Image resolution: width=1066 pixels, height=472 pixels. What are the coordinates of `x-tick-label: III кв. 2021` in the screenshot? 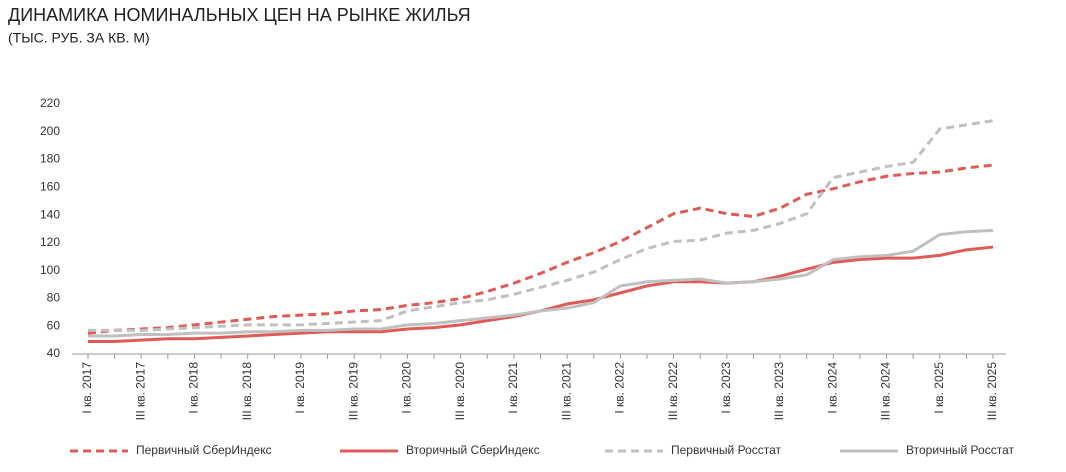 It's located at (566, 391).